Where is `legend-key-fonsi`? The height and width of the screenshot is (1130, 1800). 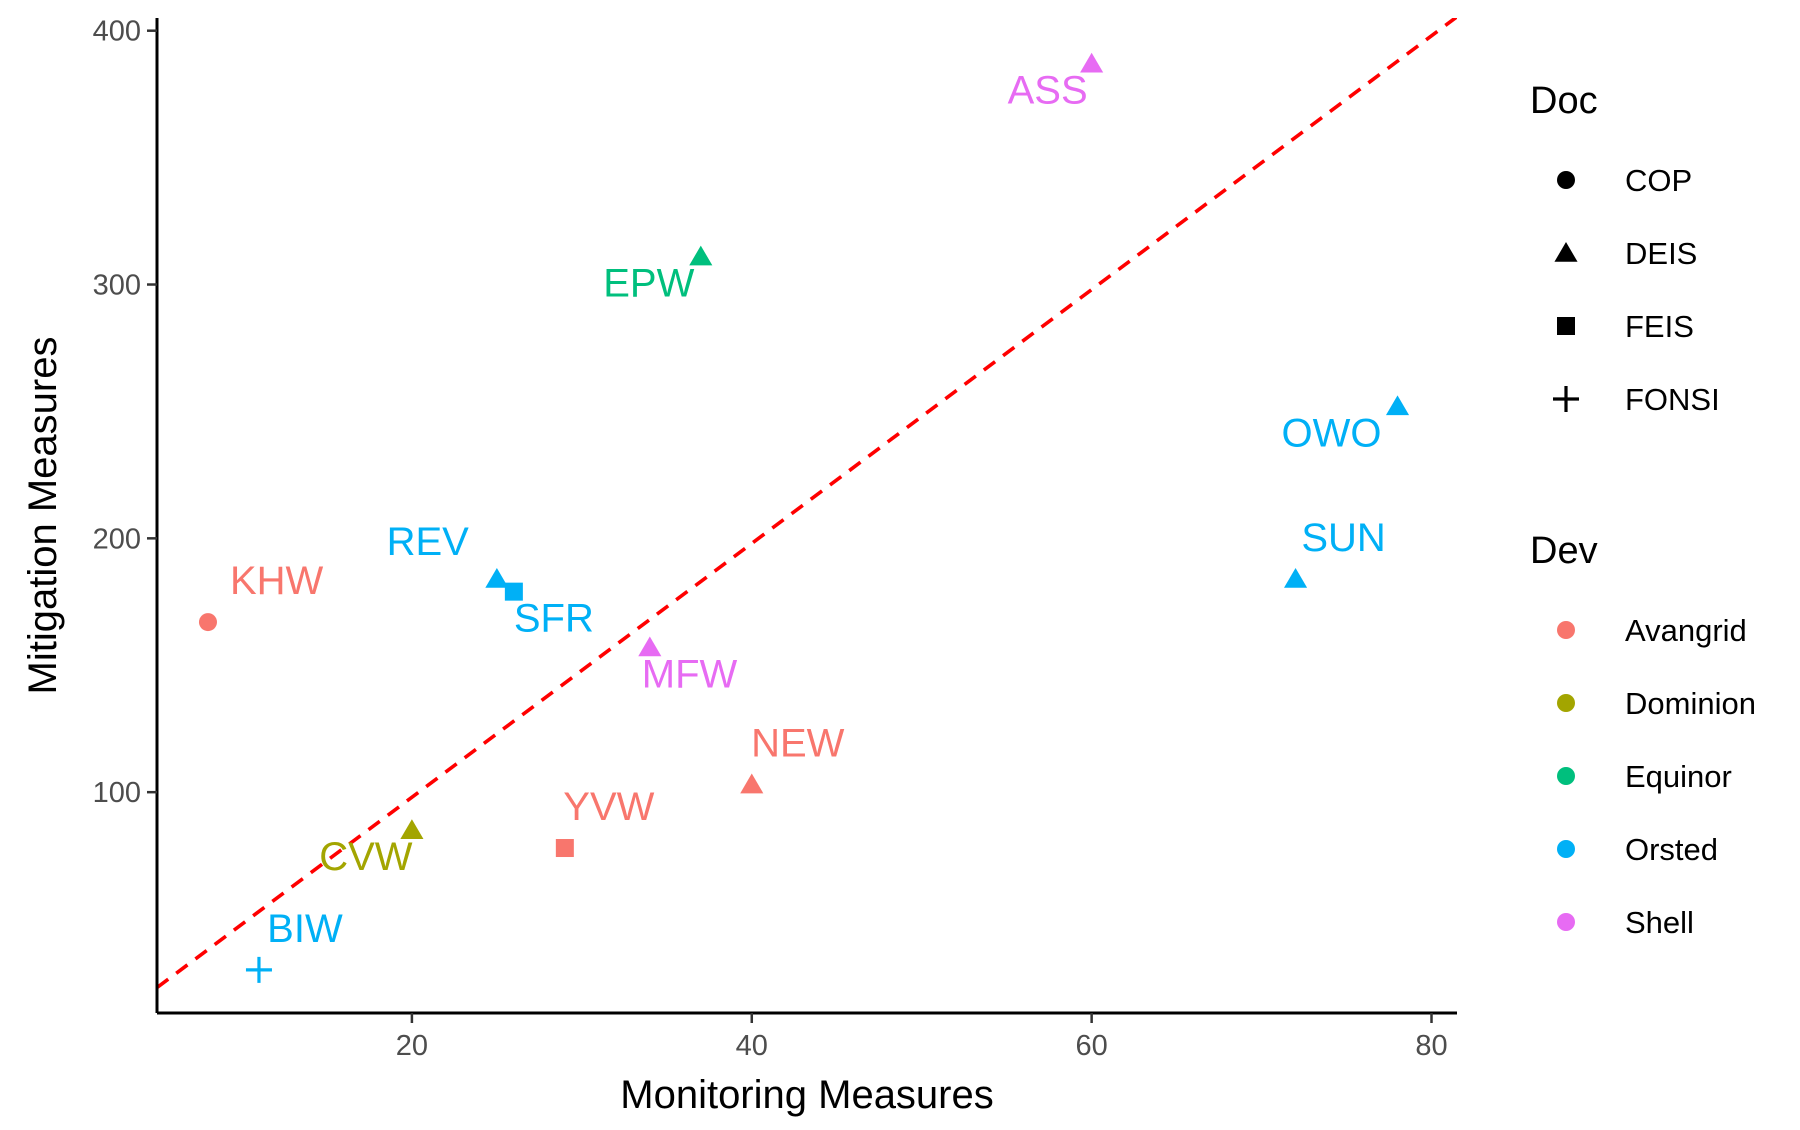 legend-key-fonsi is located at coordinates (1566, 399).